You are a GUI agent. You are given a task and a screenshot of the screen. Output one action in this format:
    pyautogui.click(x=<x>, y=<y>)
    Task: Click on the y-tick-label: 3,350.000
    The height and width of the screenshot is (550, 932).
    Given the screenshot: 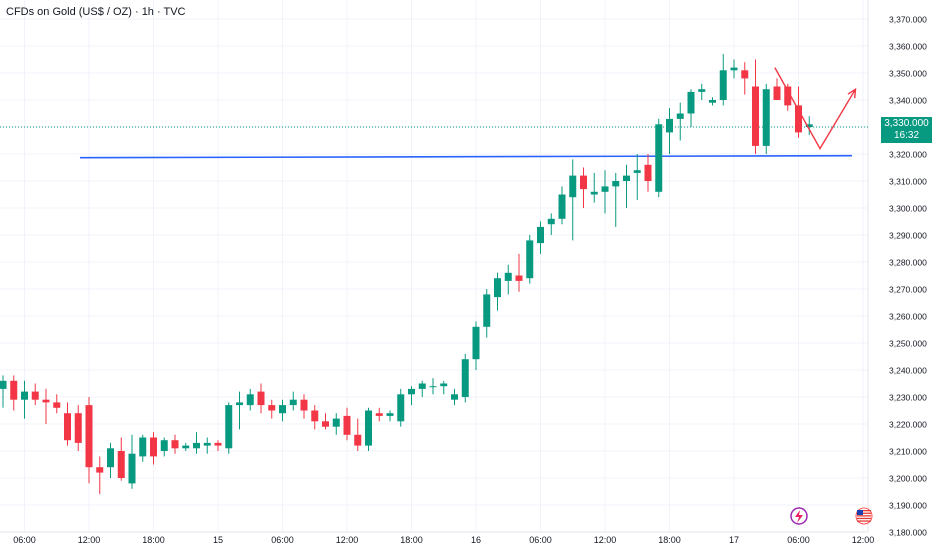 What is the action you would take?
    pyautogui.click(x=908, y=74)
    